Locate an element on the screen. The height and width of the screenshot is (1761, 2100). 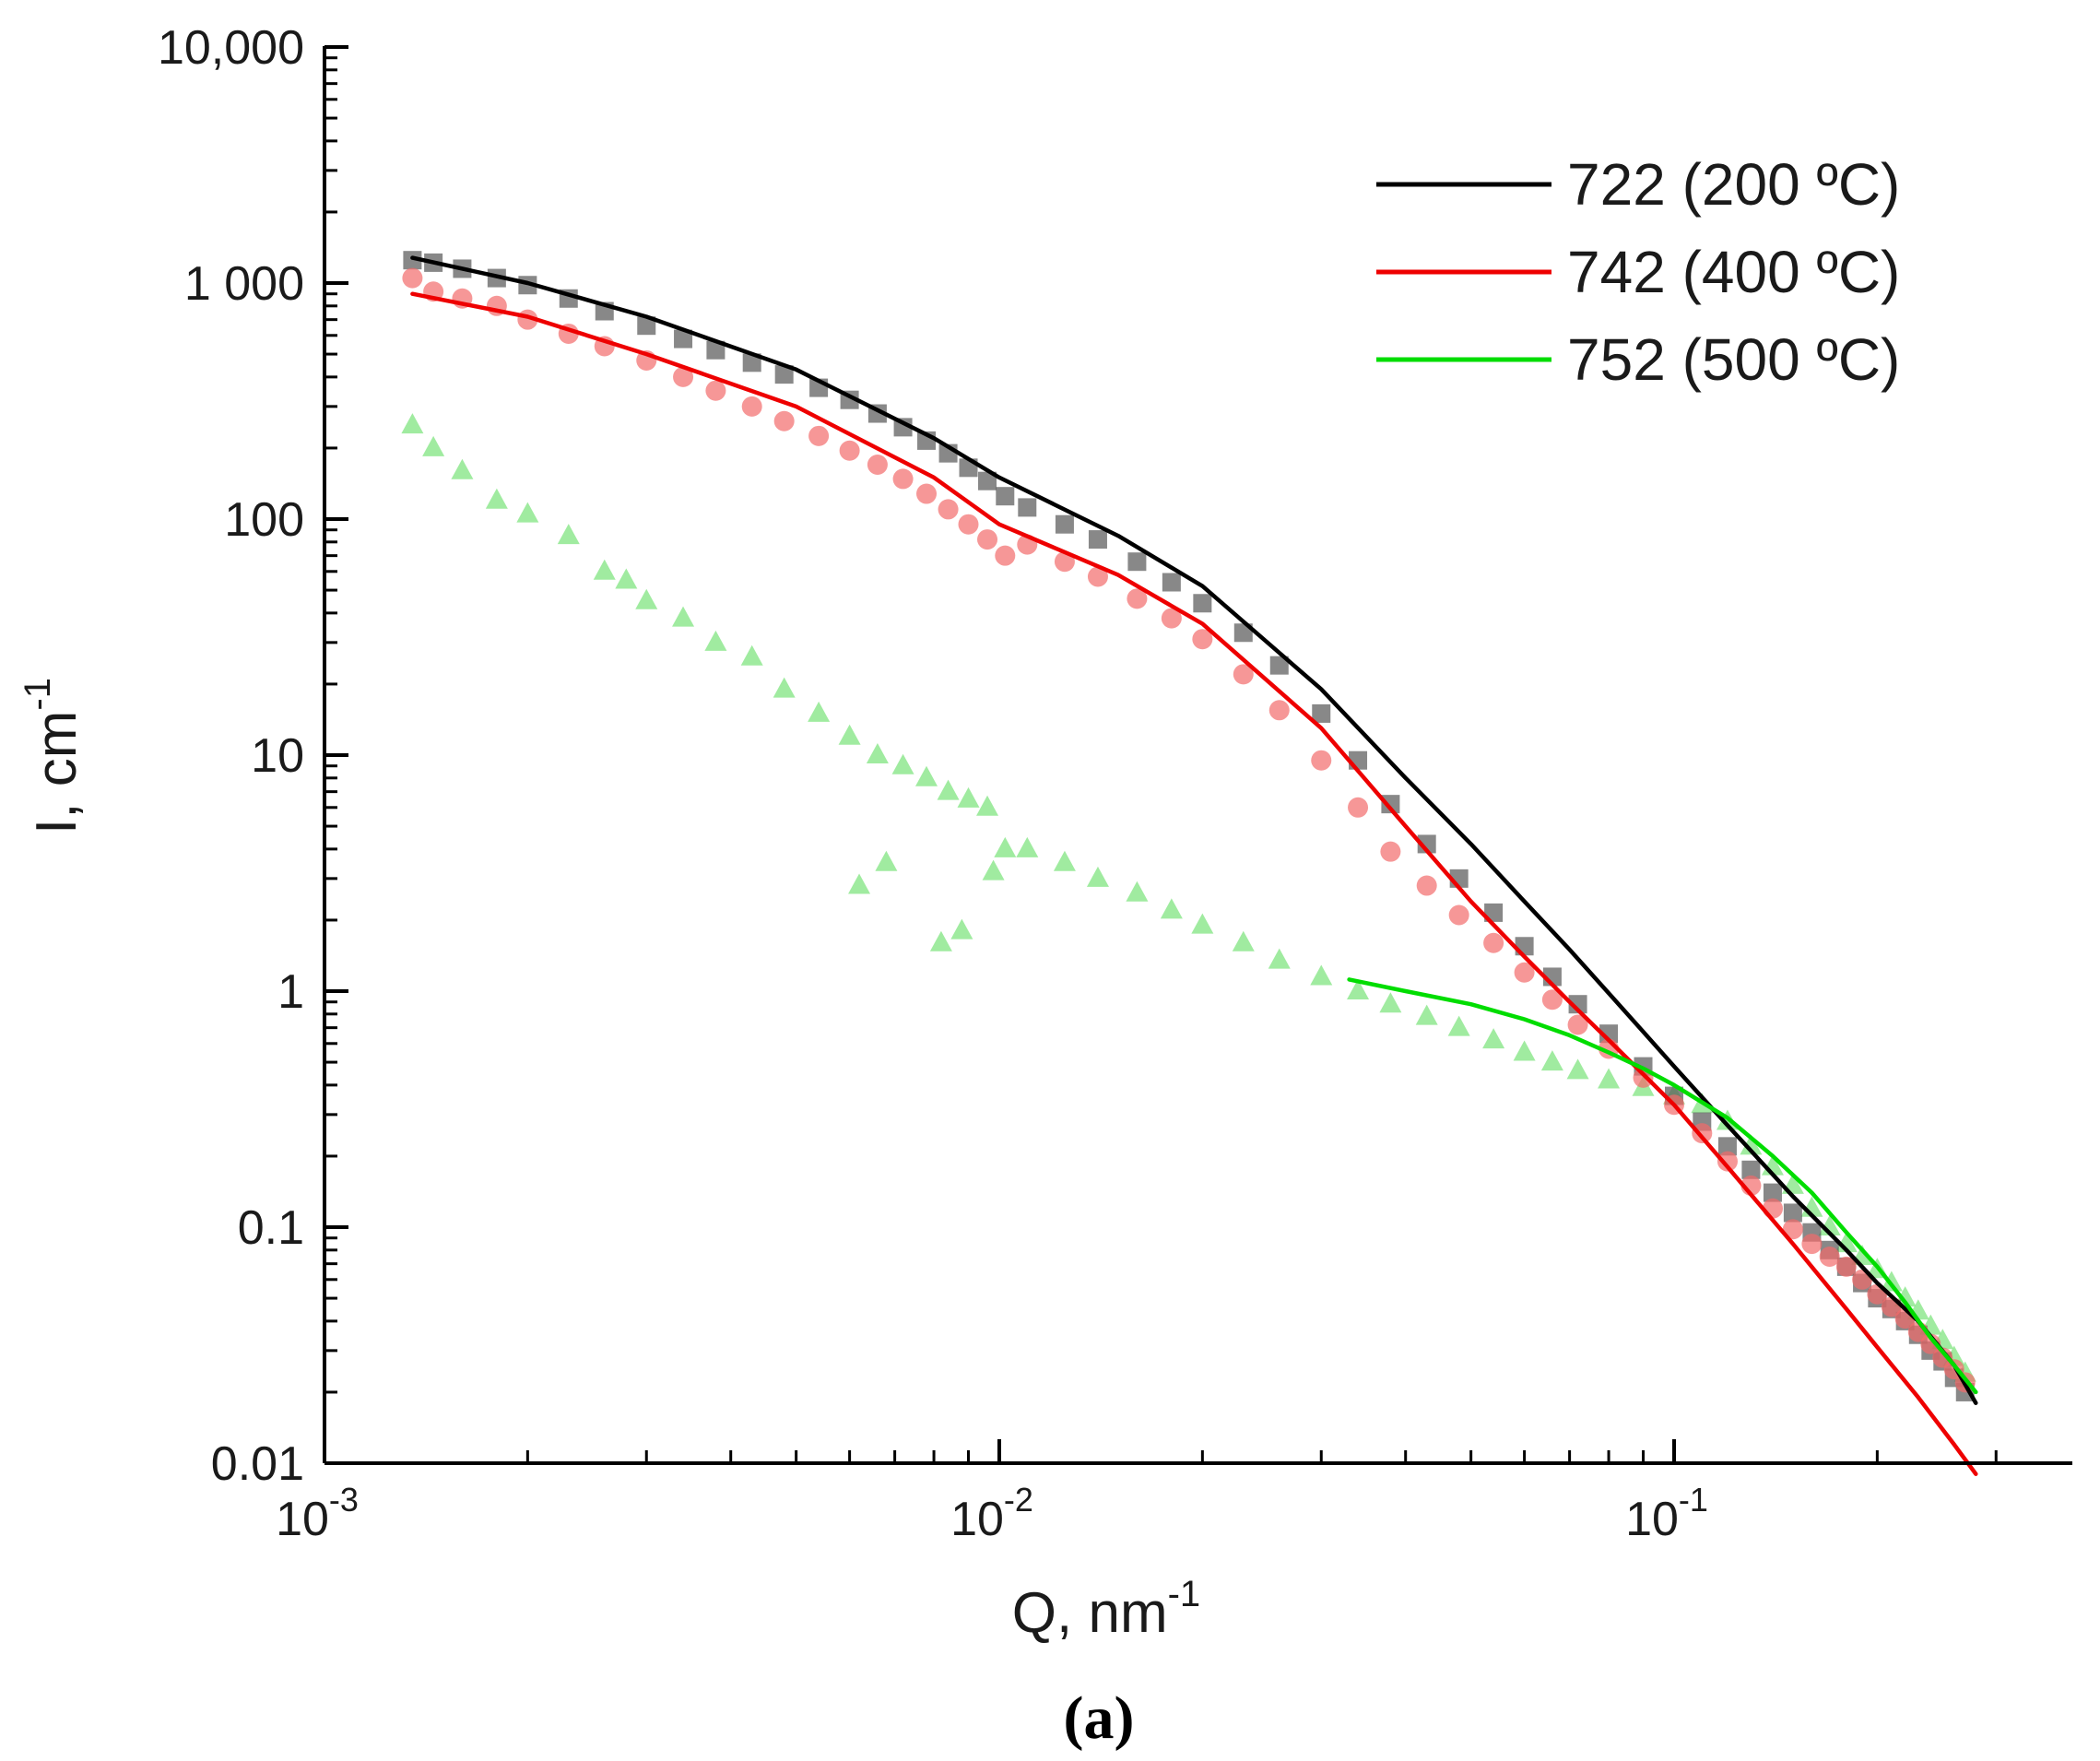
x-tick-label: 10⁻³ is located at coordinates (318, 1513).